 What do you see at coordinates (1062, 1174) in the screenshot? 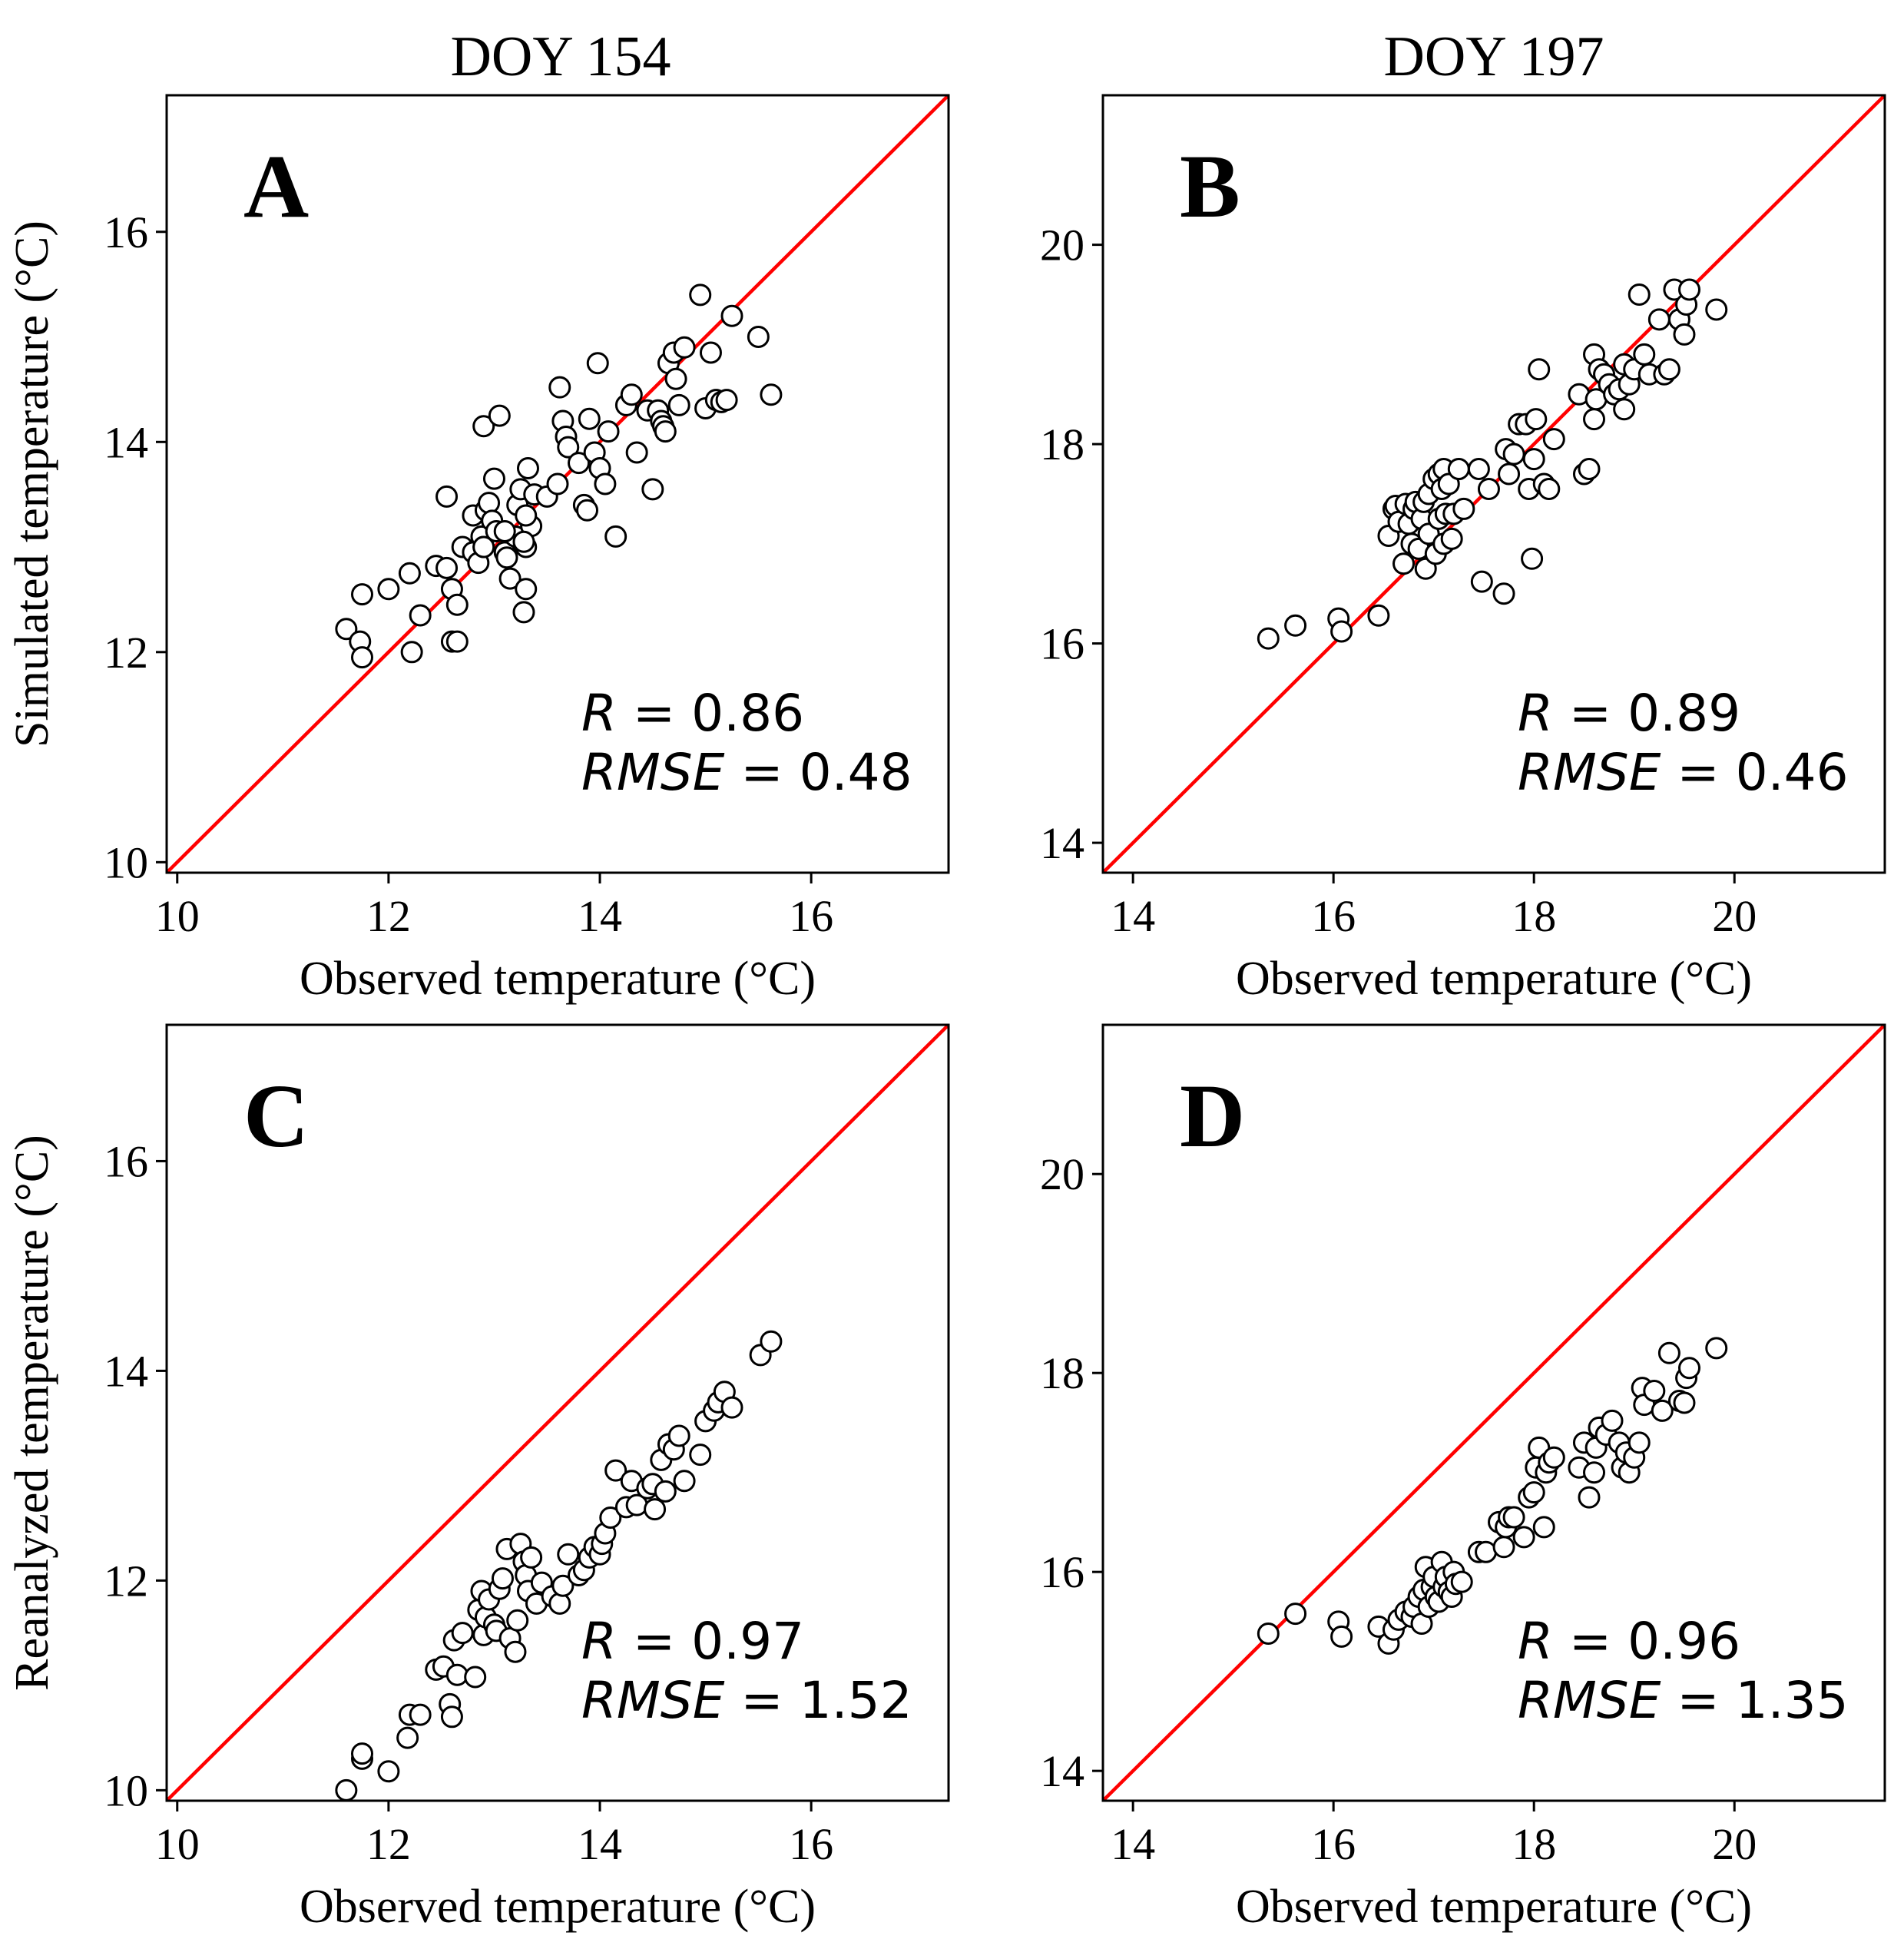
I see `y-tick-label-d-20: 20` at bounding box center [1062, 1174].